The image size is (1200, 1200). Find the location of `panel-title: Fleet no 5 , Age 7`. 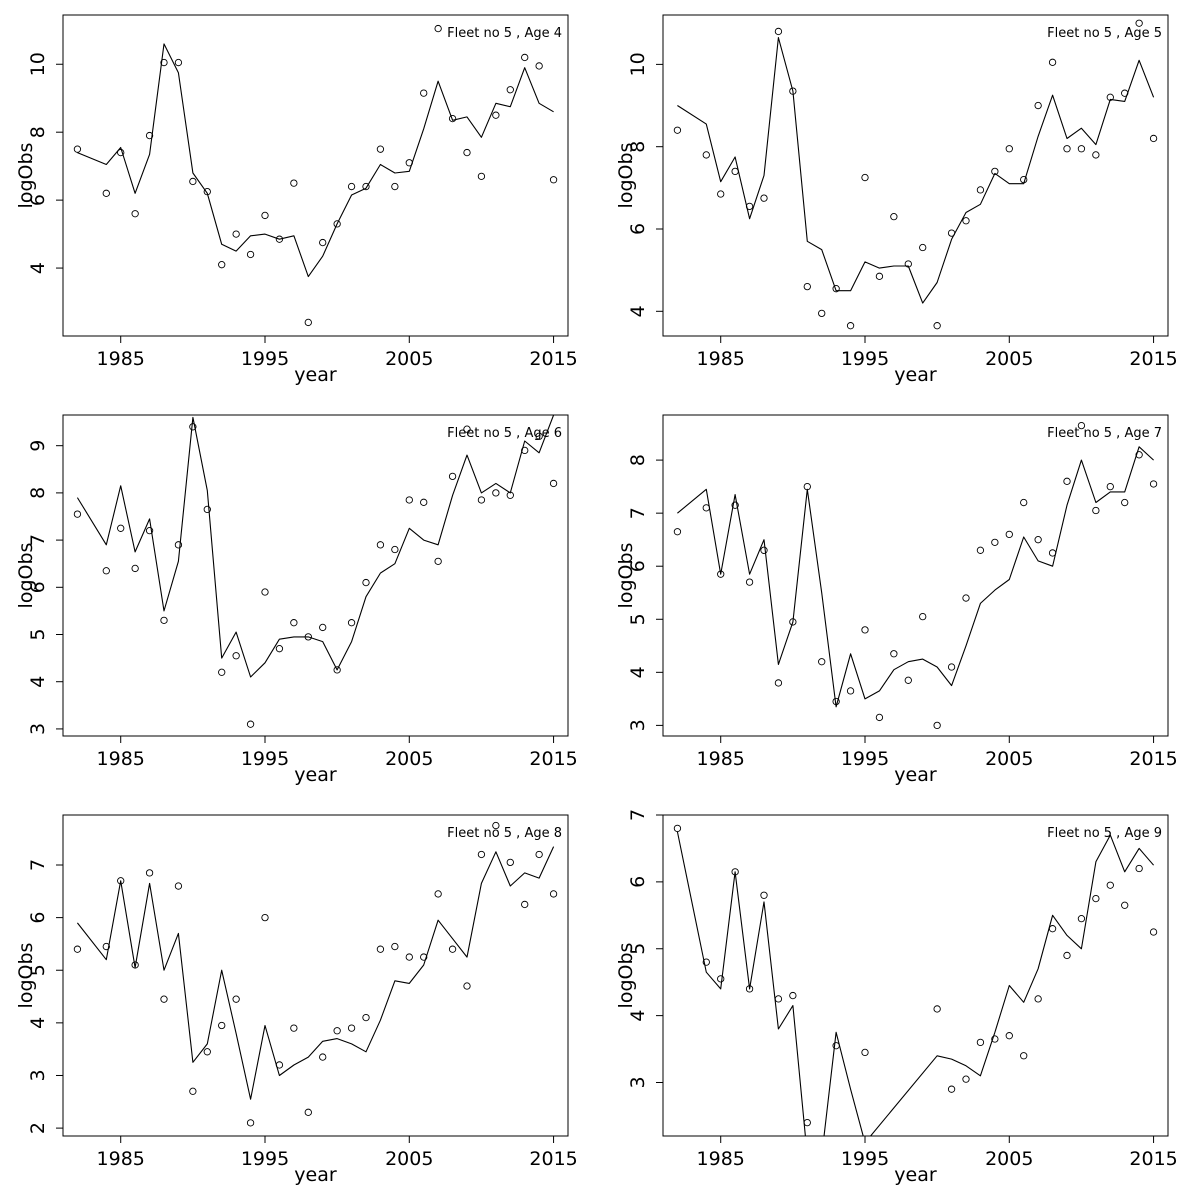

panel-title: Fleet no 5 , Age 7 is located at coordinates (1104, 433).